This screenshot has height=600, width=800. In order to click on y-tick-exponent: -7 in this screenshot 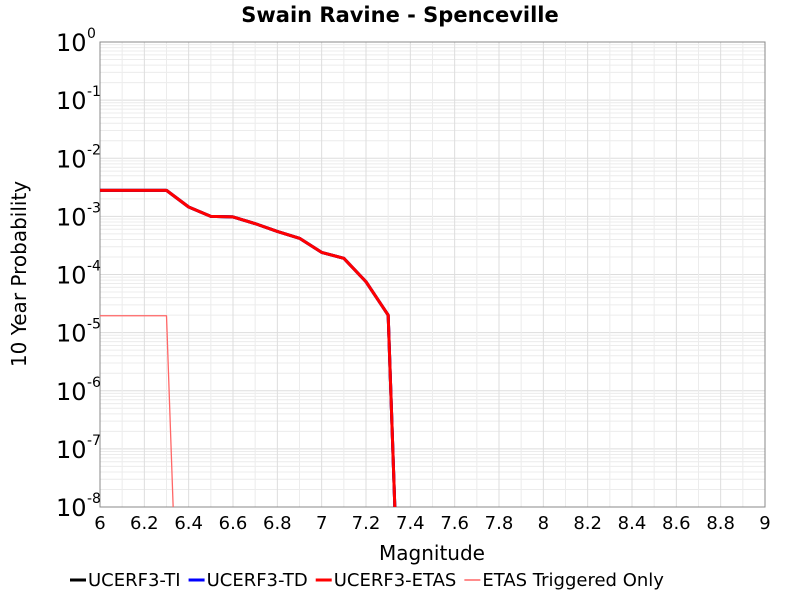, I will do `click(94, 441)`.